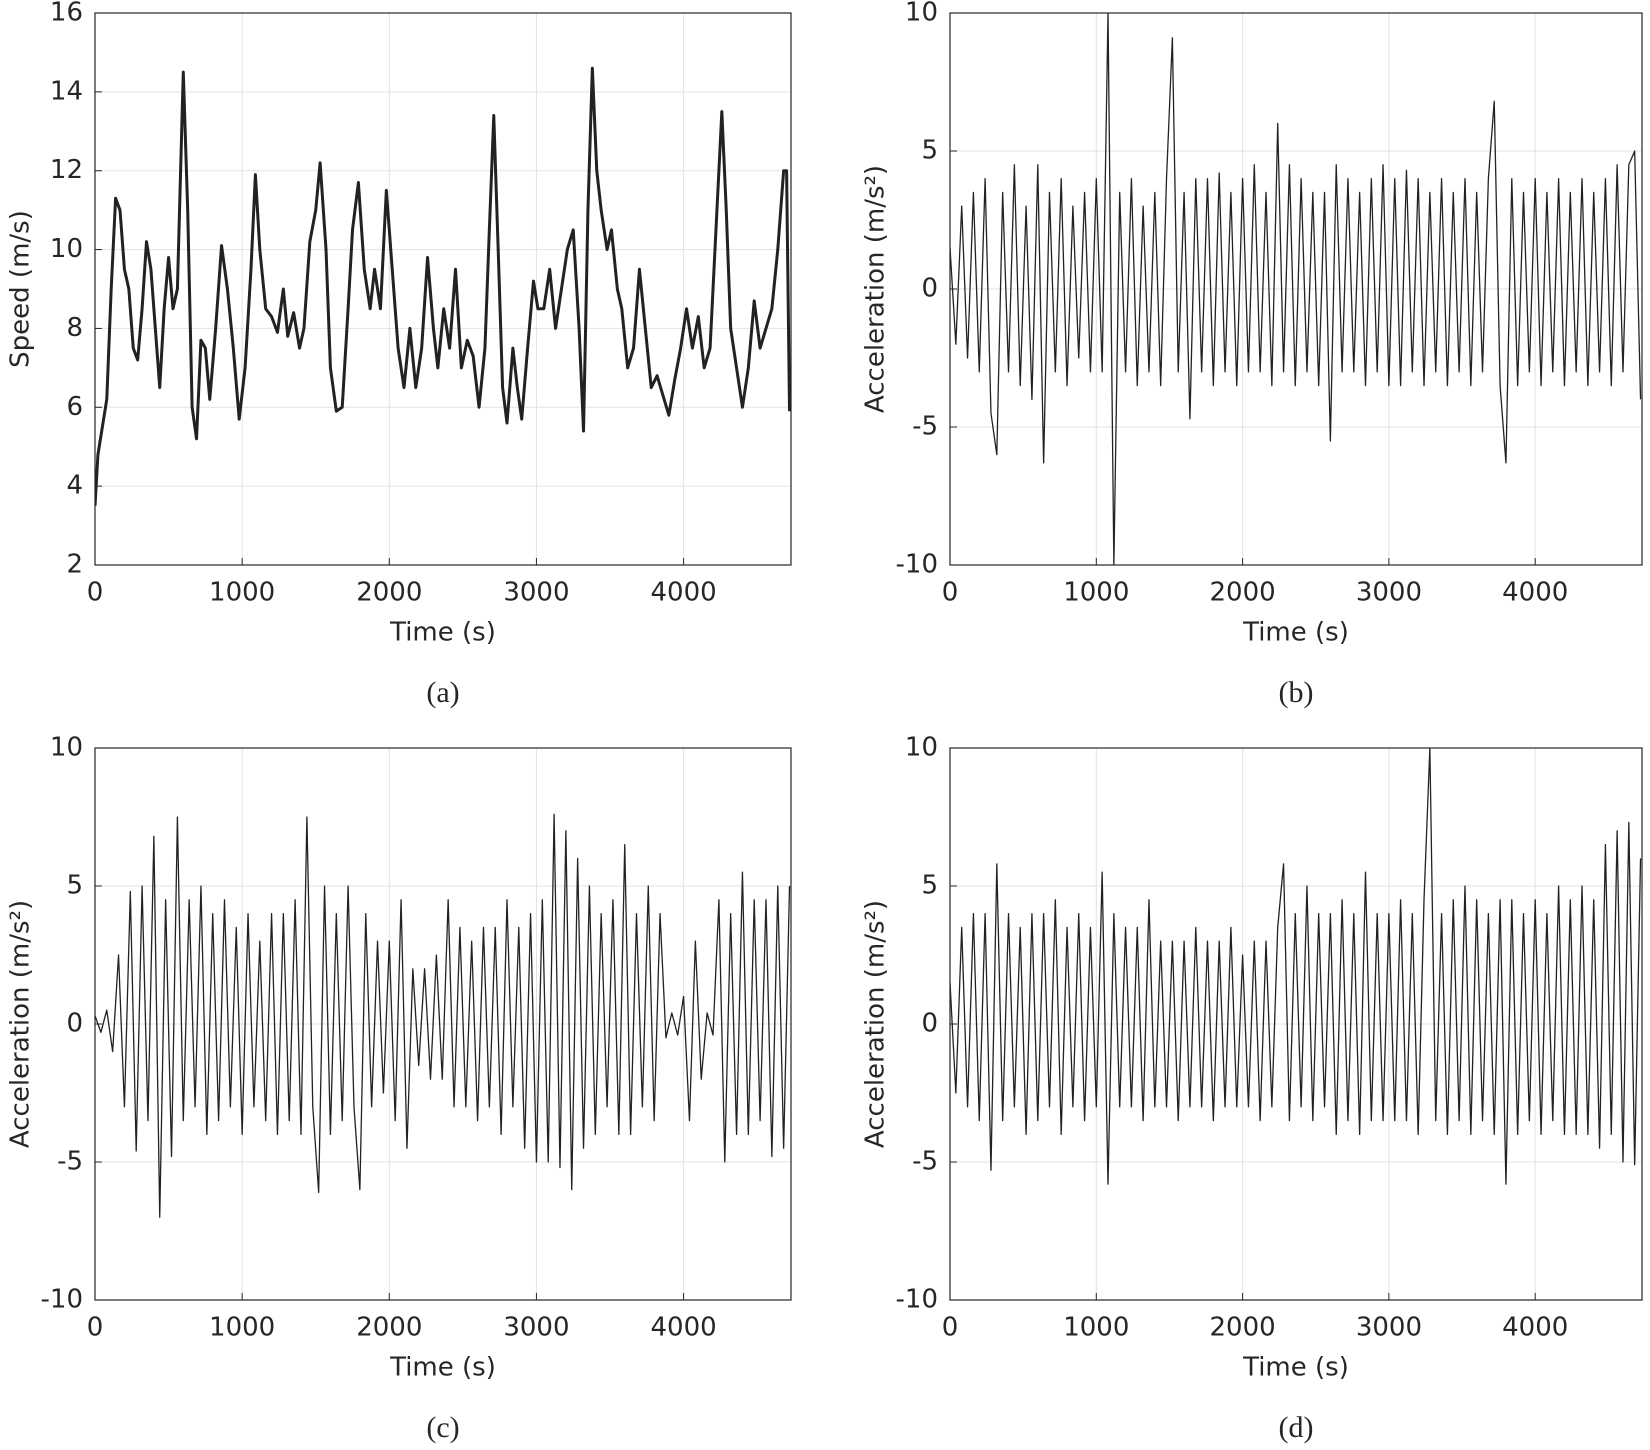 The image size is (1650, 1450). I want to click on caption: (a), so click(442, 692).